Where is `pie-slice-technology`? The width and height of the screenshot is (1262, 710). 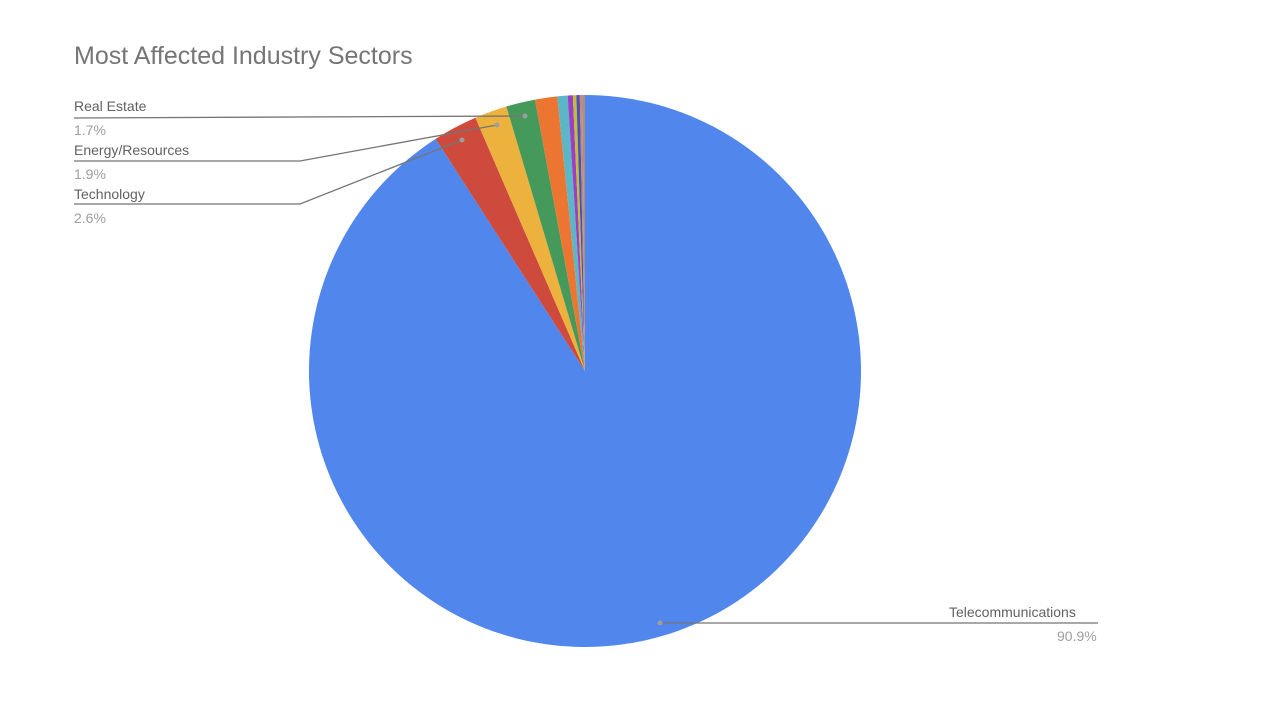
pie-slice-technology is located at coordinates (510, 244).